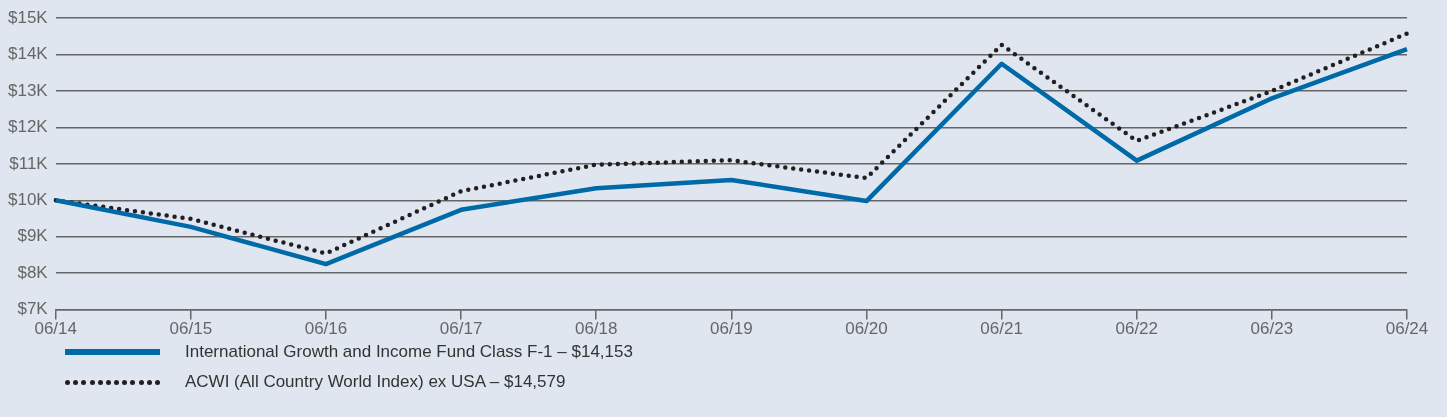  What do you see at coordinates (1407, 329) in the screenshot?
I see `x-tick-label: 06/24` at bounding box center [1407, 329].